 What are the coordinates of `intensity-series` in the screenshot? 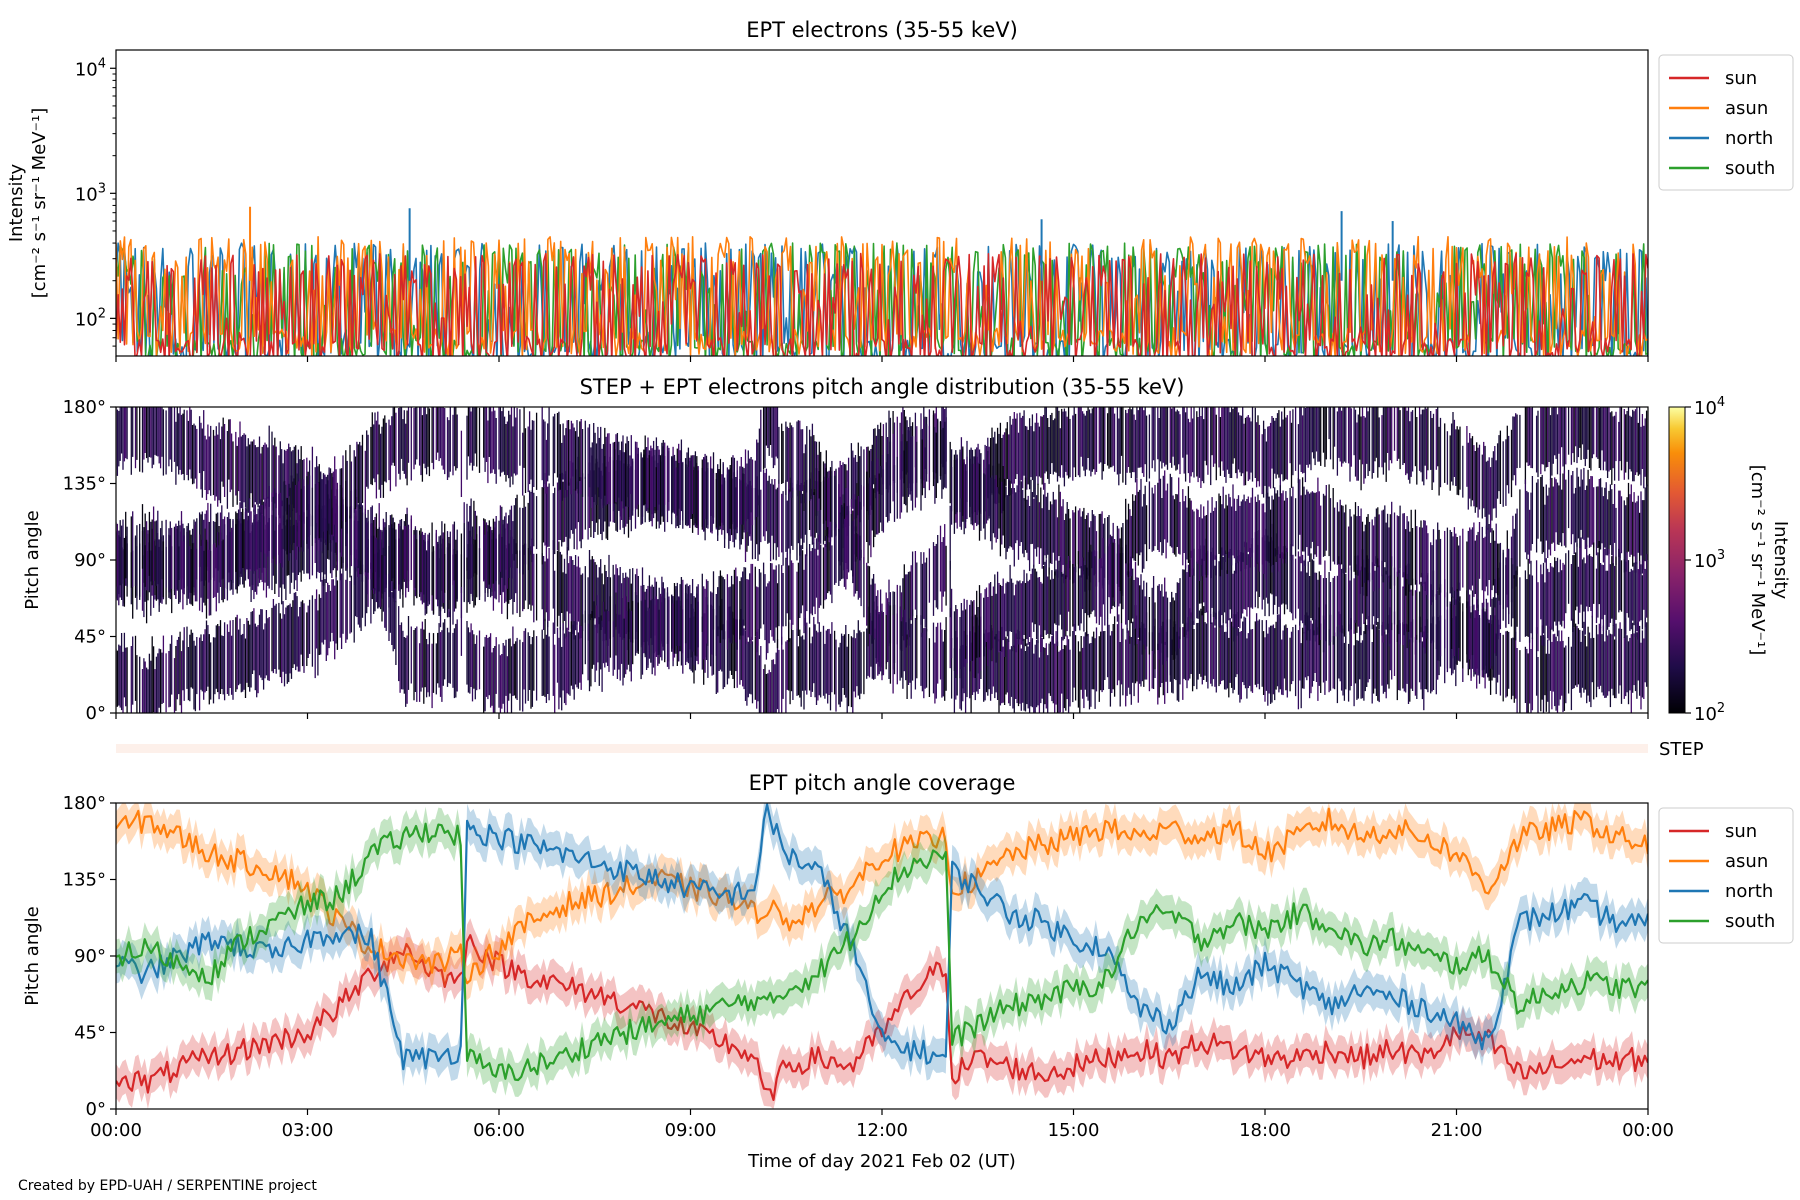 It's located at (882, 281).